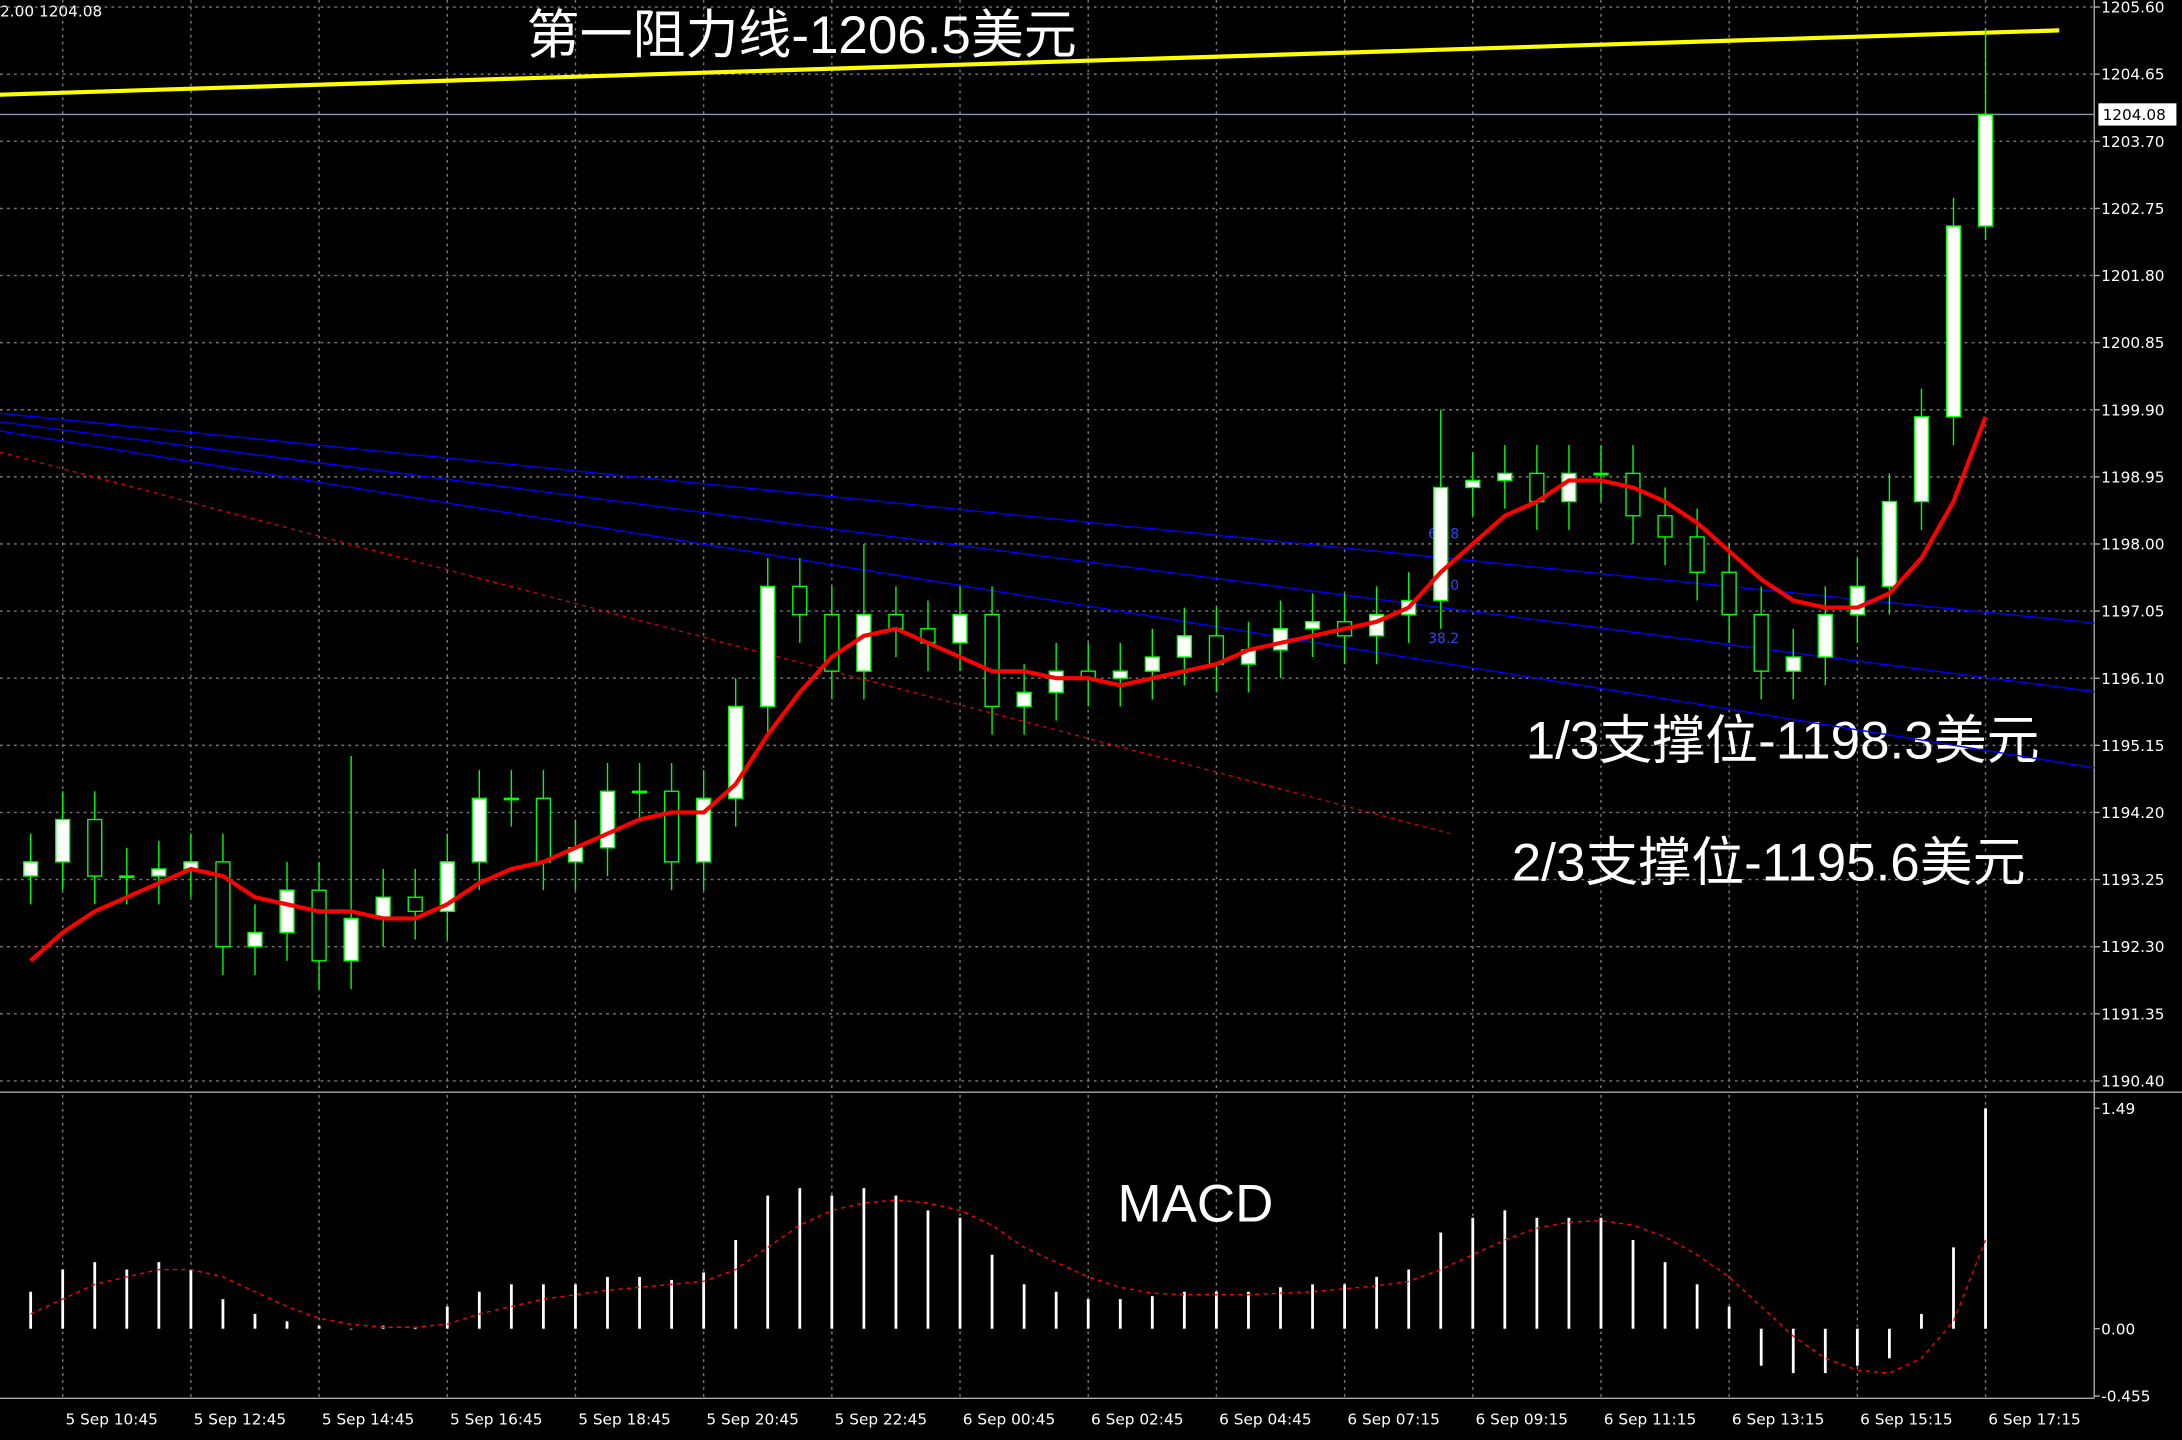 The image size is (2182, 1440). Describe the element at coordinates (2132, 679) in the screenshot. I see `y-tick-label: 1196.10` at that location.